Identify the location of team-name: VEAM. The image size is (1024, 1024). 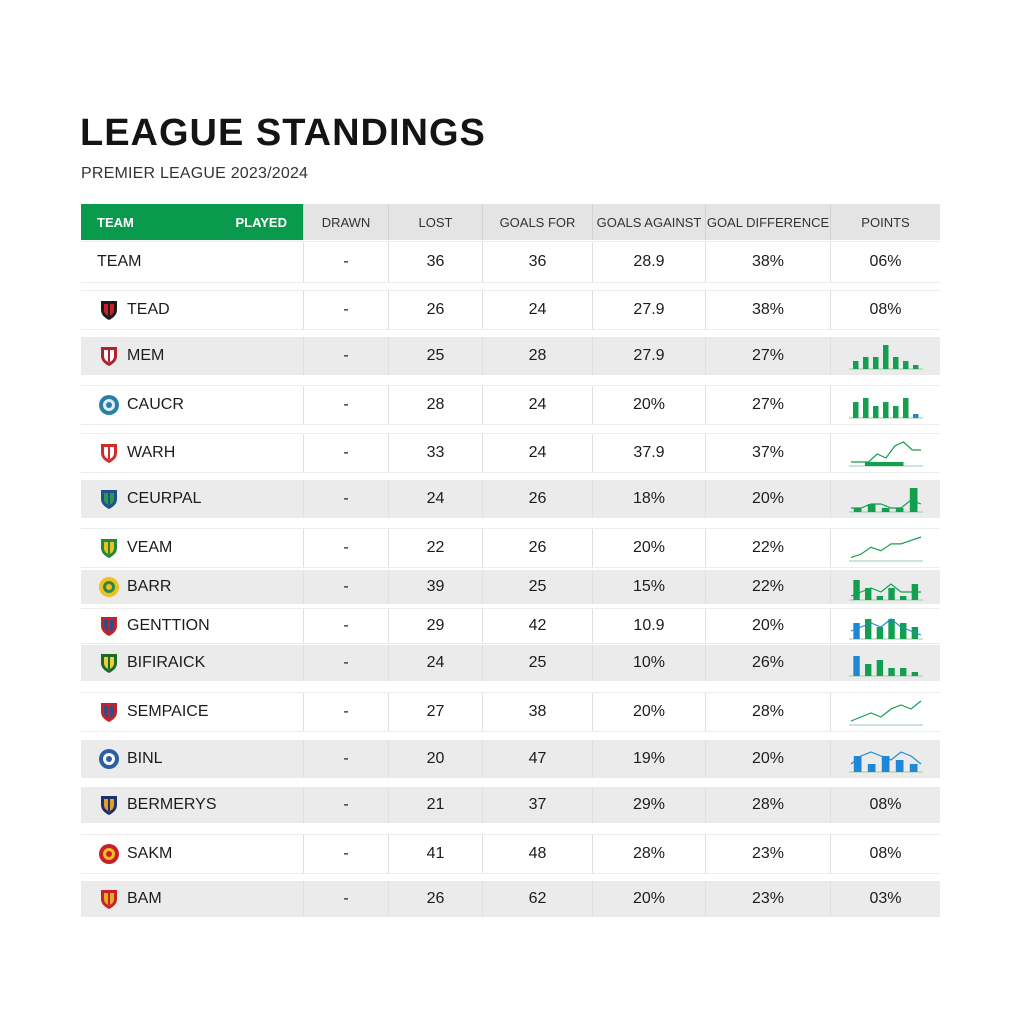
(150, 547).